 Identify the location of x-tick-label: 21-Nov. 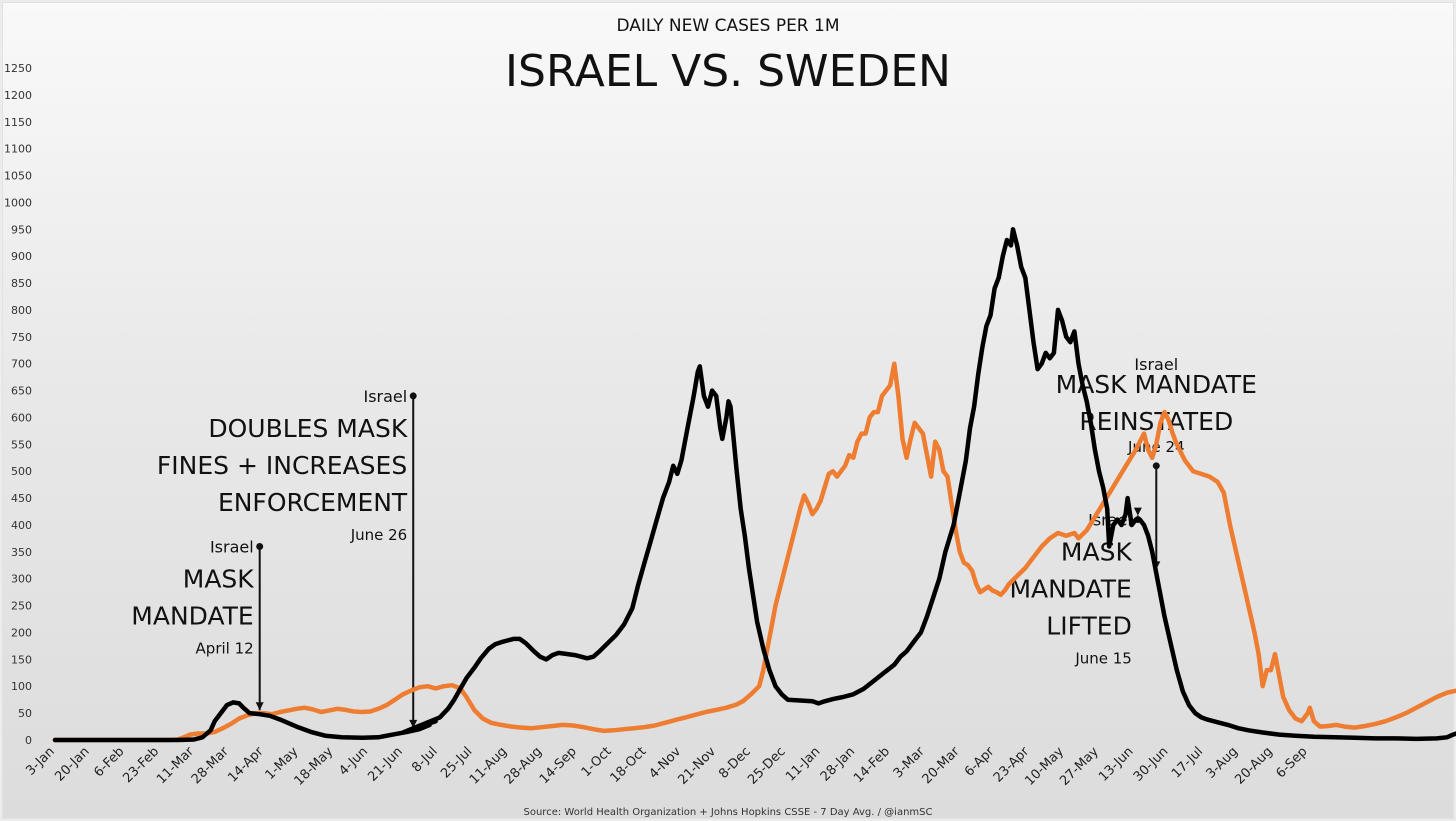
(697, 766).